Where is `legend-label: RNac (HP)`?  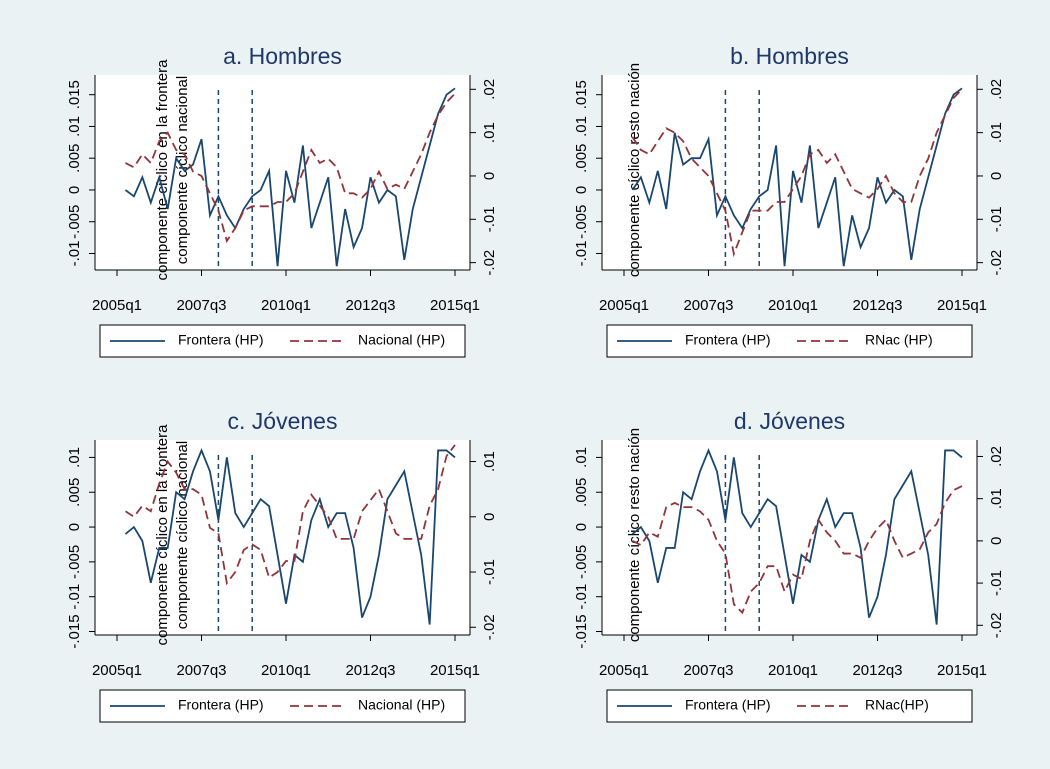 legend-label: RNac (HP) is located at coordinates (899, 340).